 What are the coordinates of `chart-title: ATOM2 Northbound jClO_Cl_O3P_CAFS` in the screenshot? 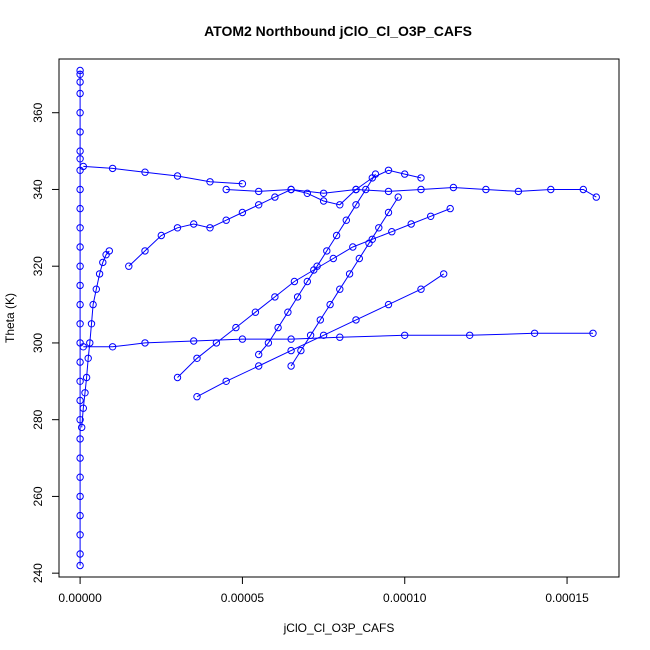 It's located at (338, 31).